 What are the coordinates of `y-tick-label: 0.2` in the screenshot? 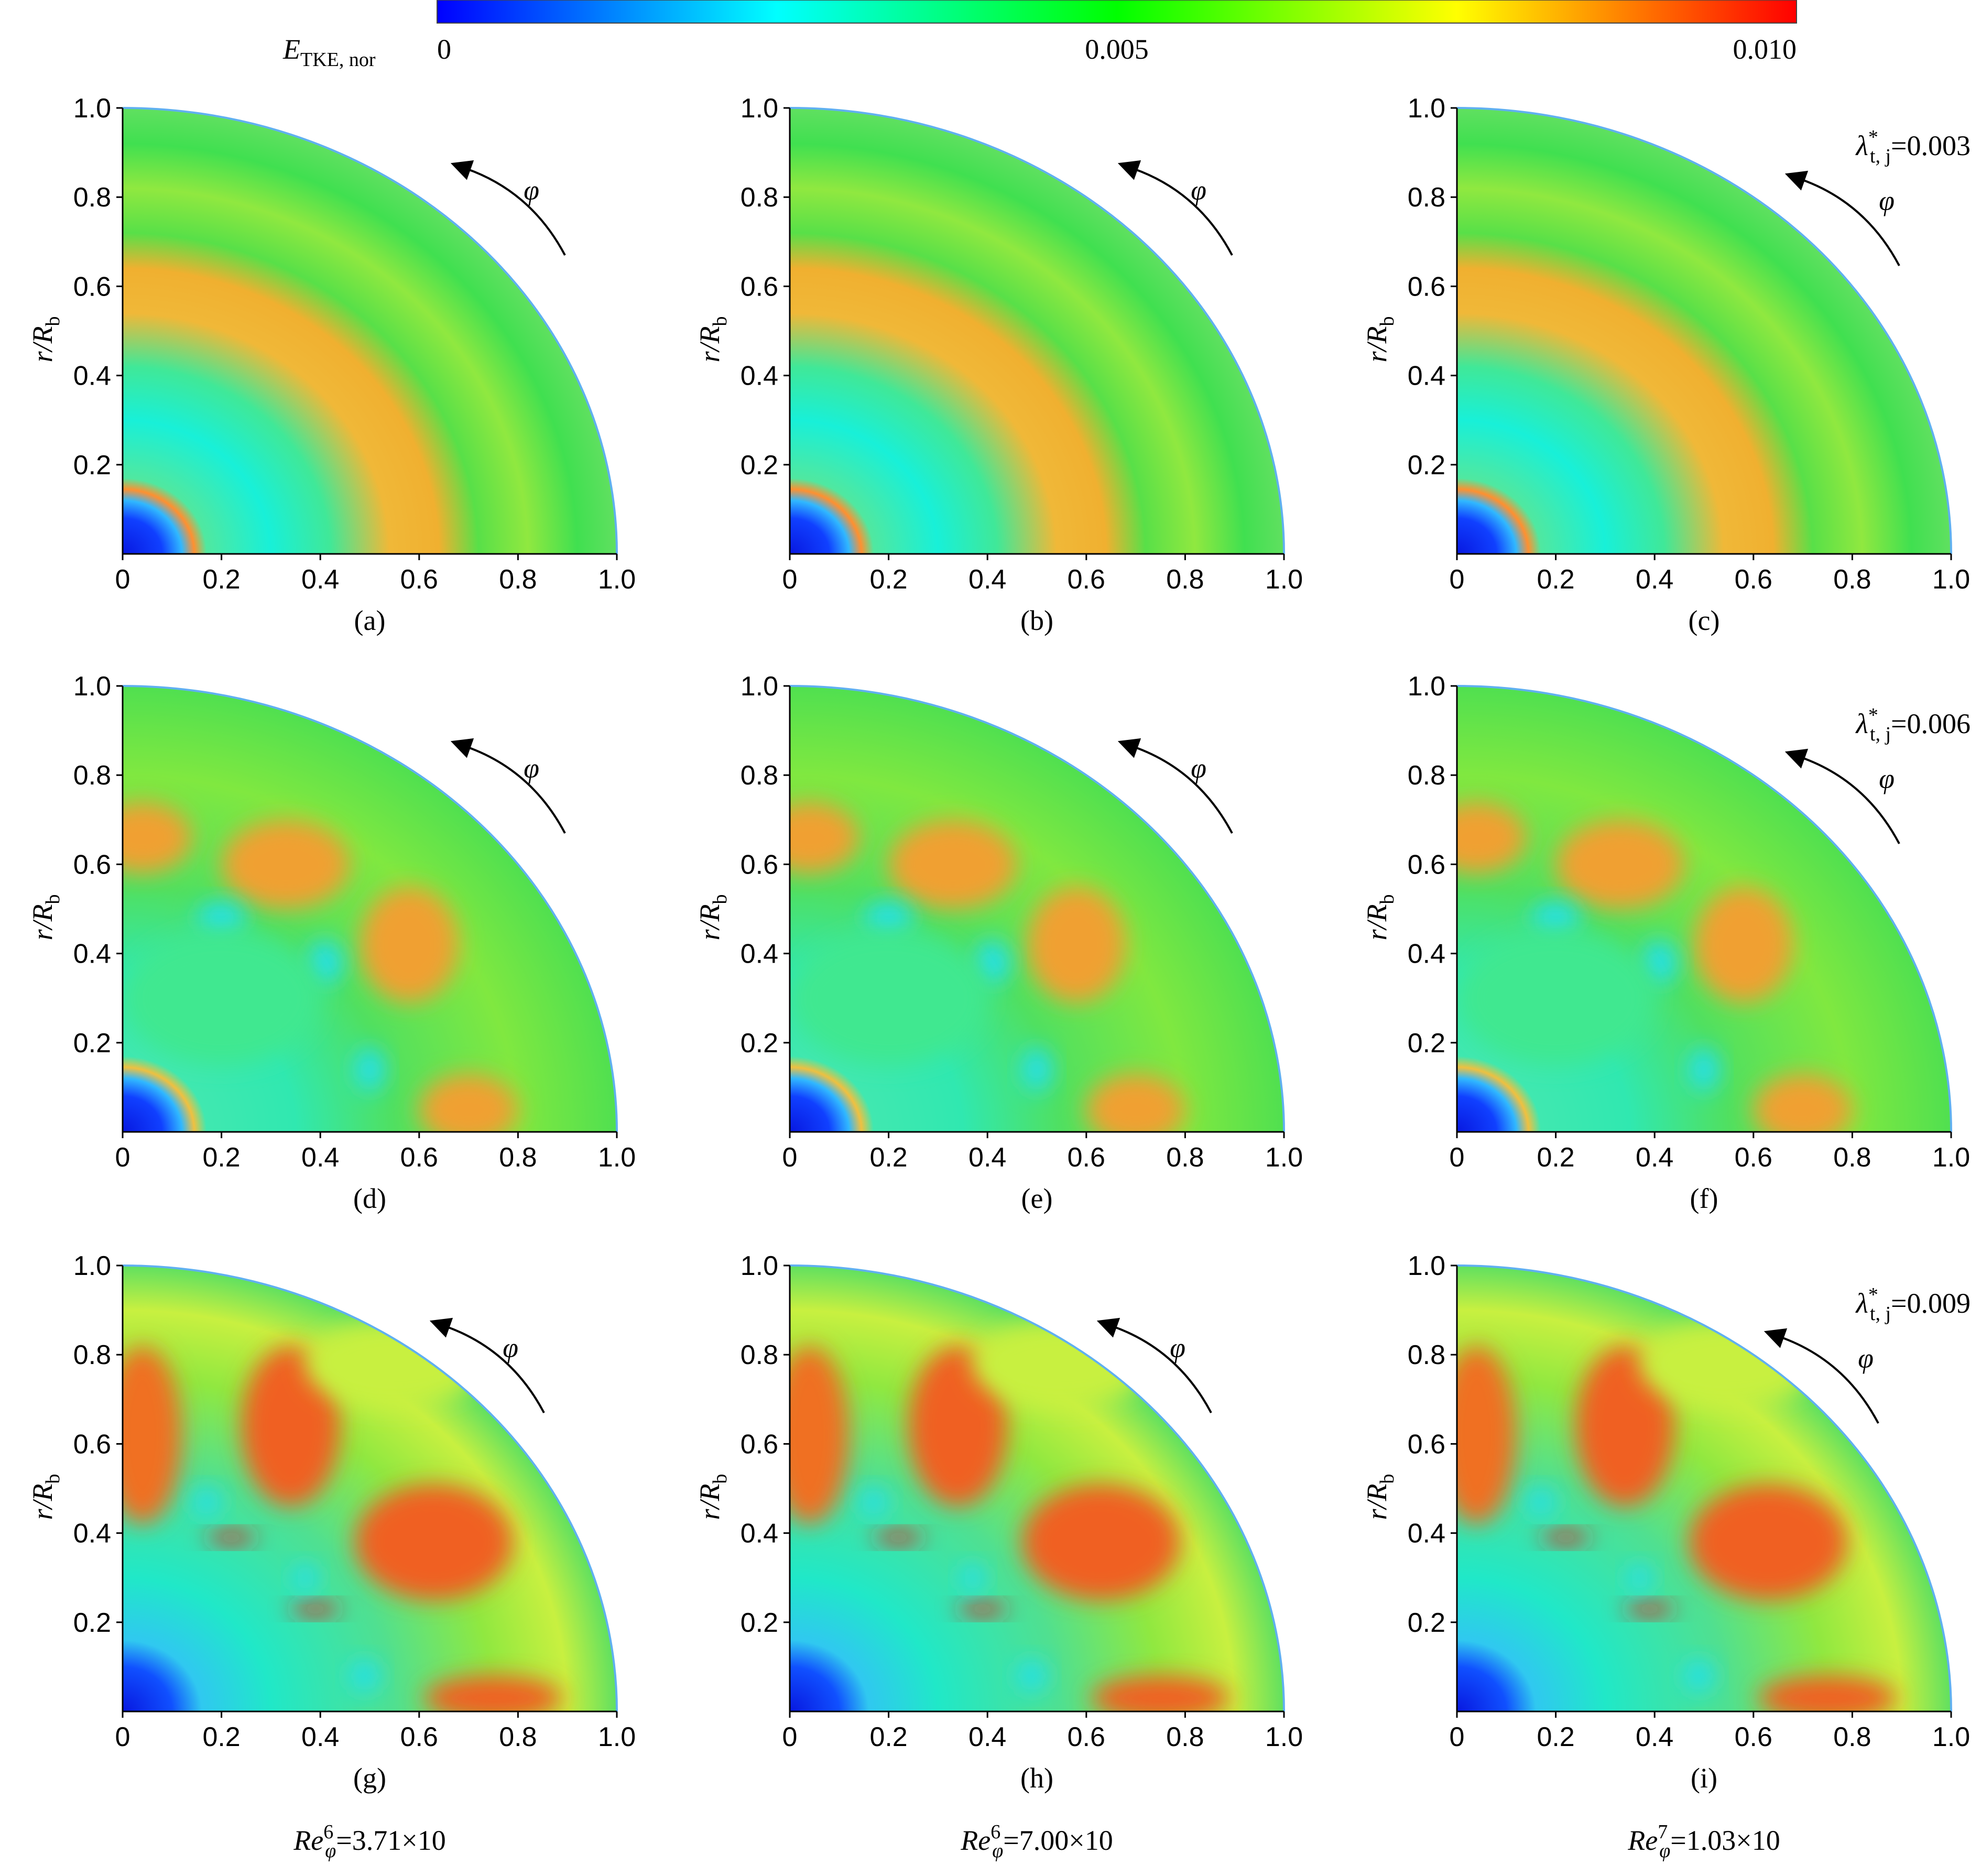 It's located at (759, 1043).